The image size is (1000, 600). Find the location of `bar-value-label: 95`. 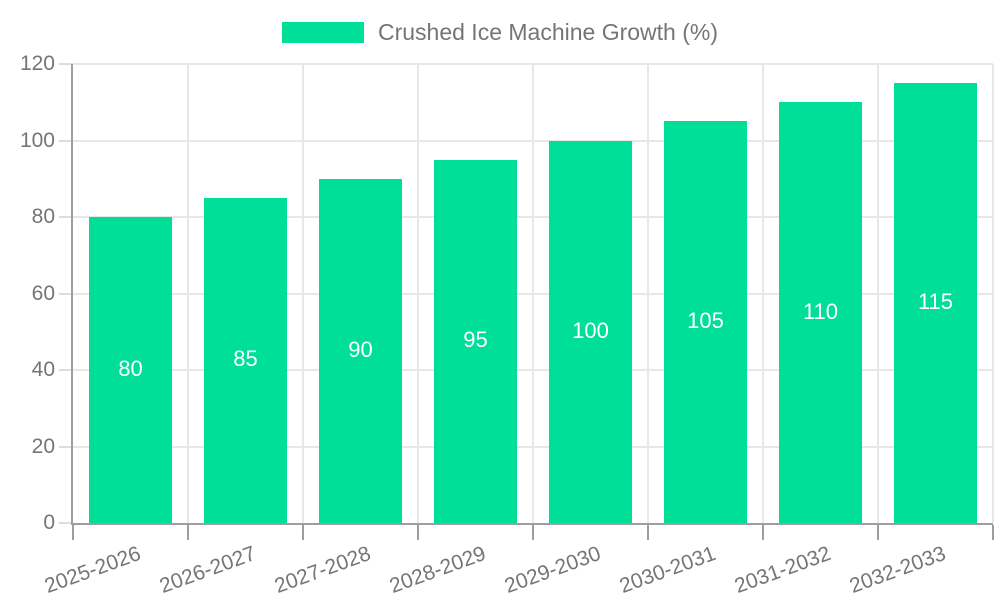

bar-value-label: 95 is located at coordinates (475, 340).